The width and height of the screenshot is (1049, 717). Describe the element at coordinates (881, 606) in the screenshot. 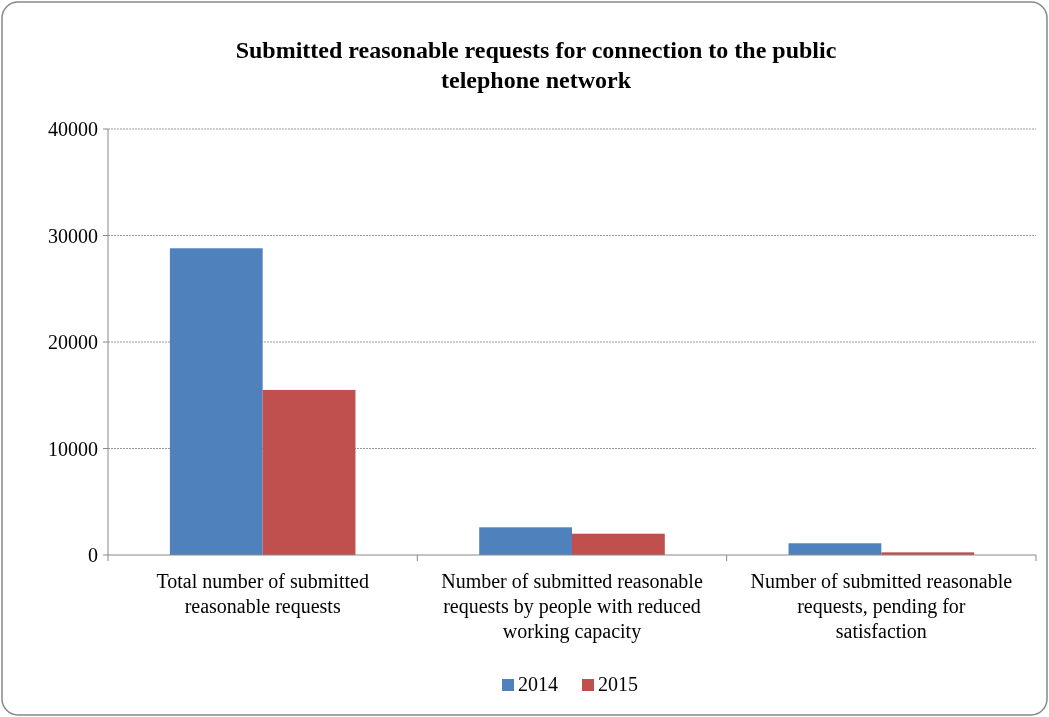

I see `x-tick-label: Number of submitted reasonable requests, pending for satisfaction` at that location.